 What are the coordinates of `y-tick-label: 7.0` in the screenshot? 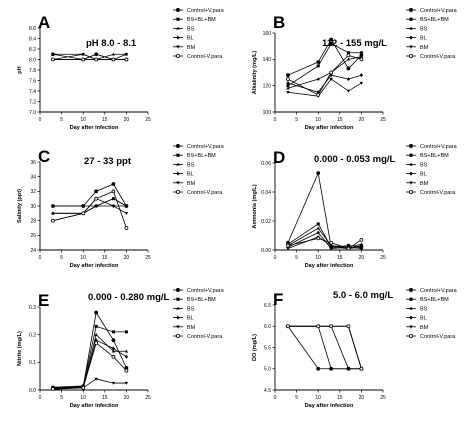 It's located at (32, 113).